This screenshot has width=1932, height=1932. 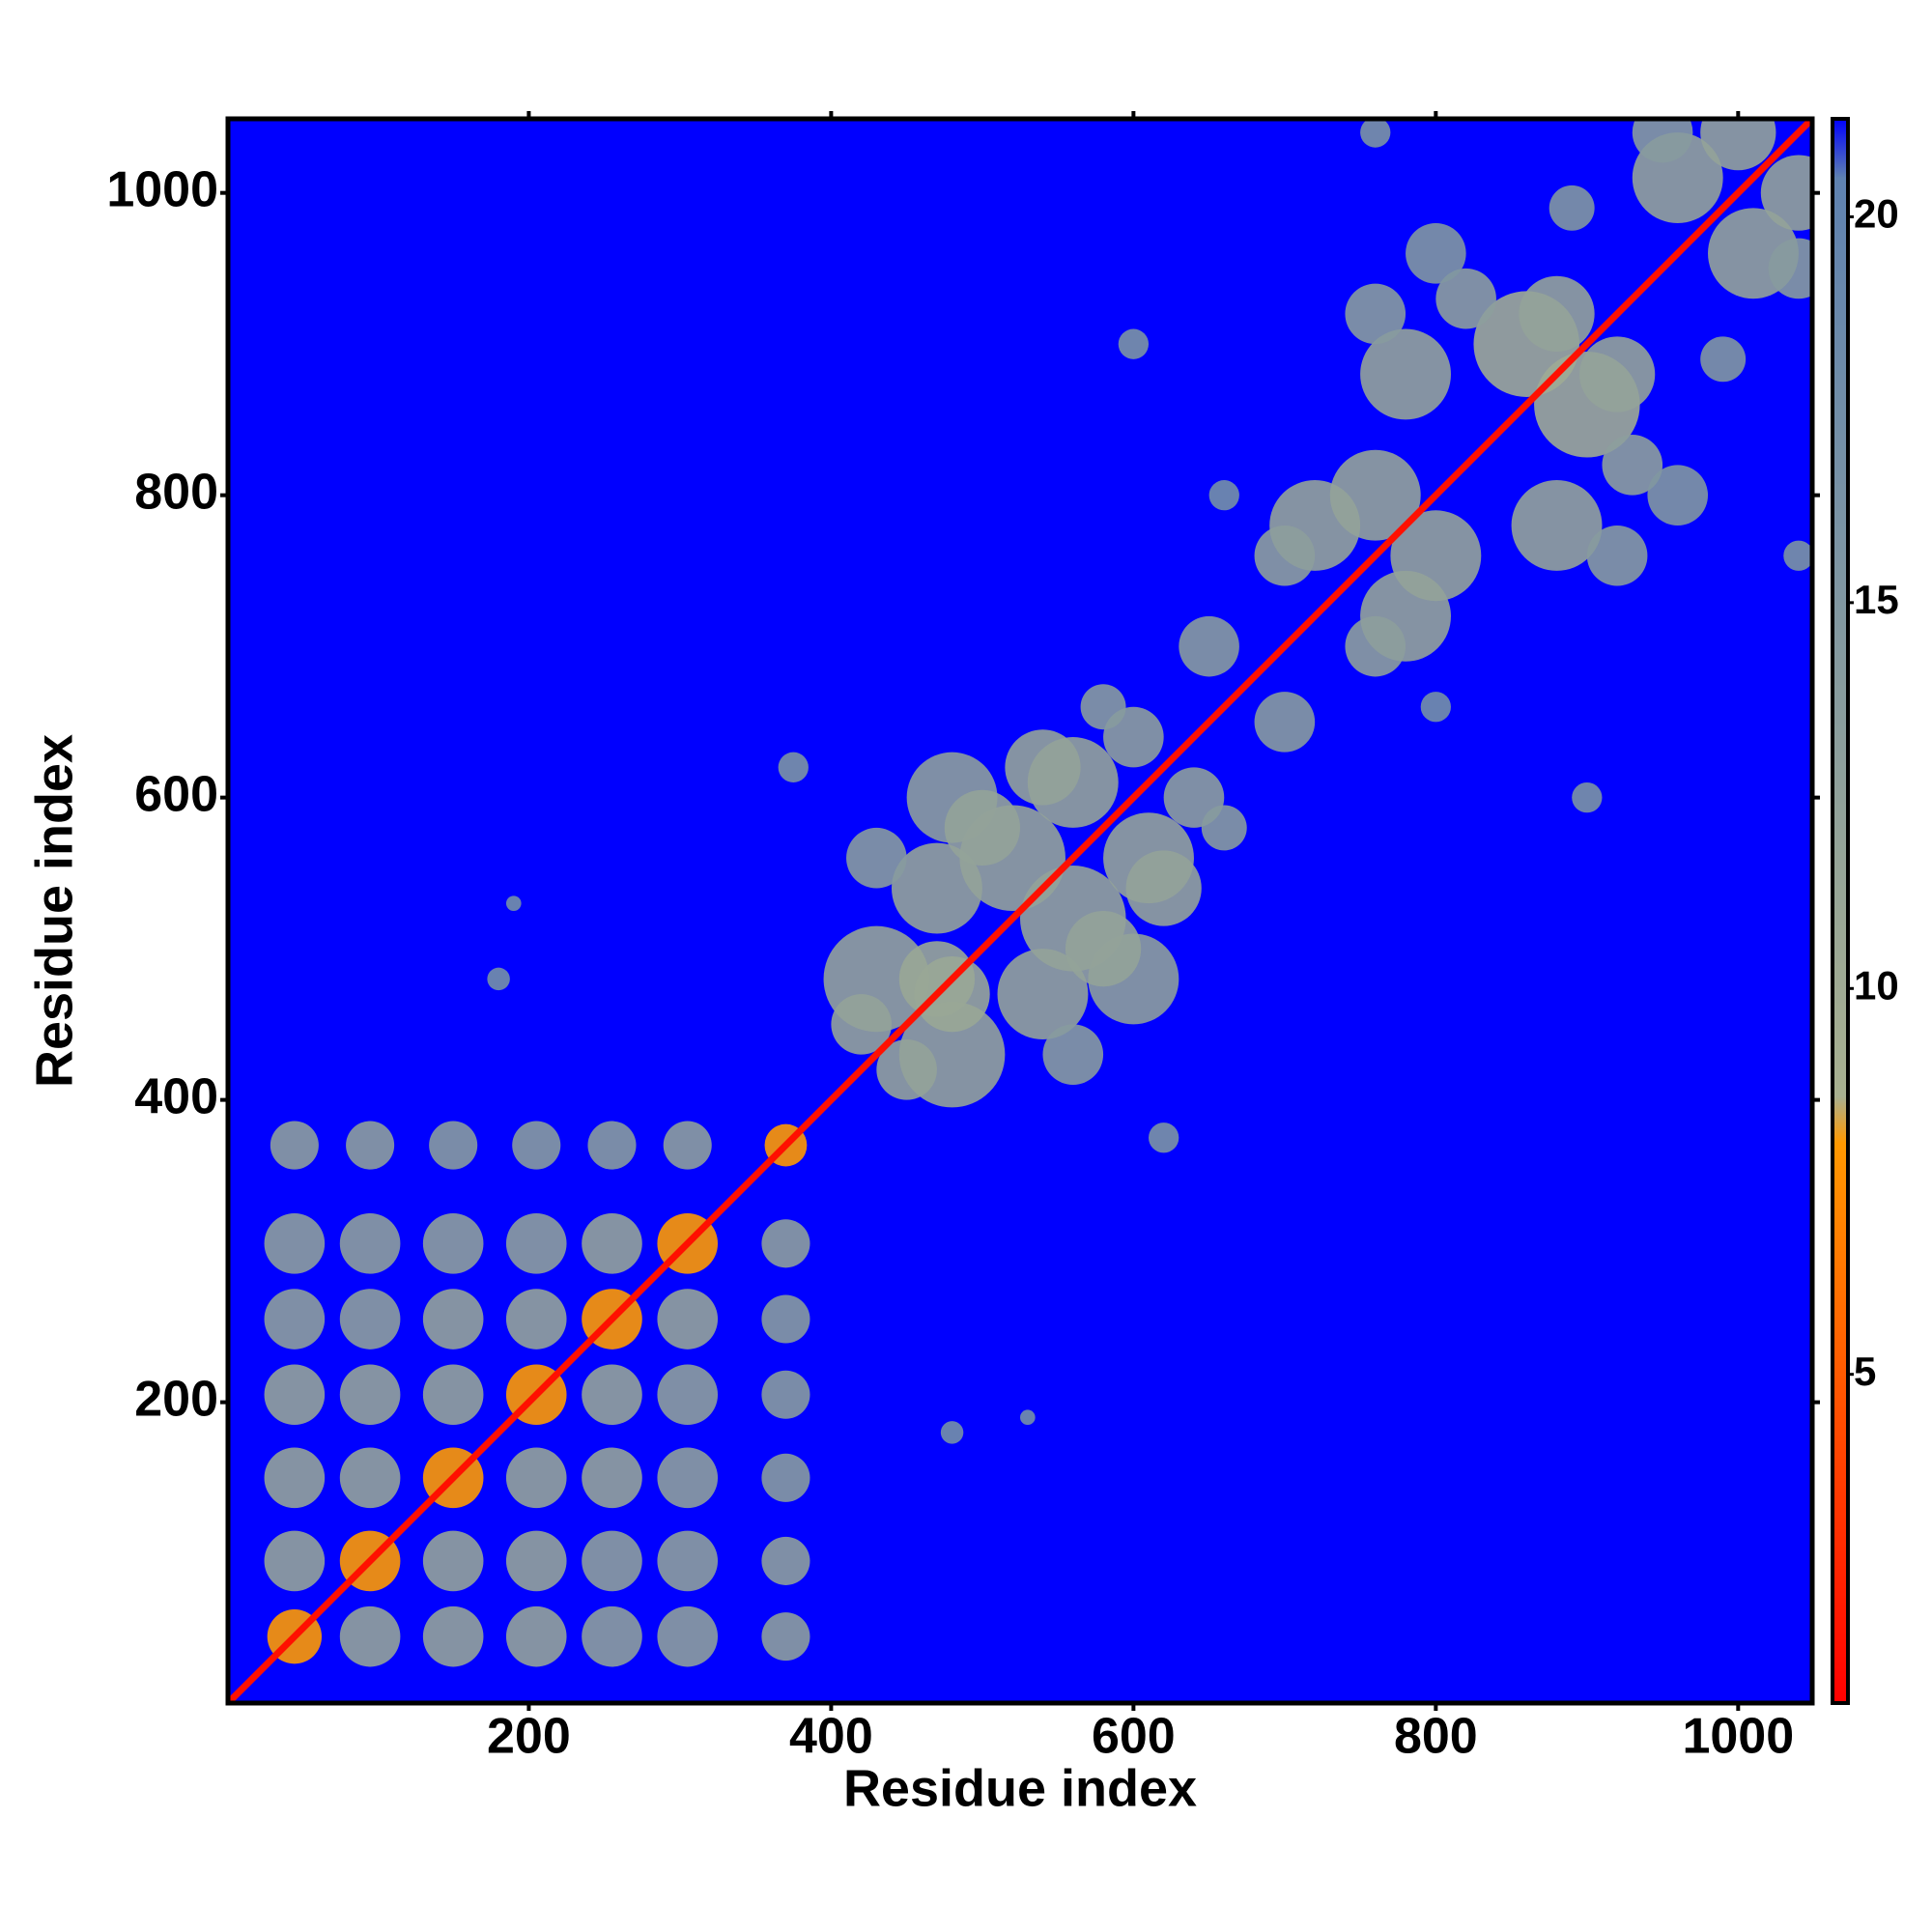 I want to click on x-tick-label: 1000, so click(x=1738, y=1737).